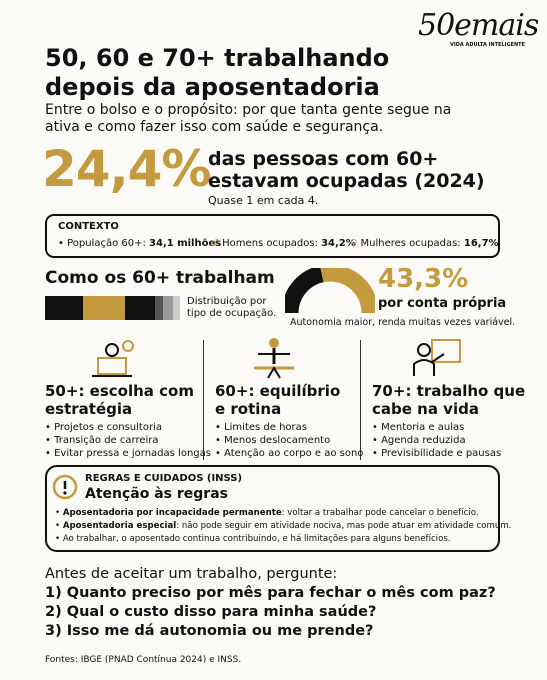 This screenshot has height=680, width=547. I want to click on gauge, so click(330, 291).